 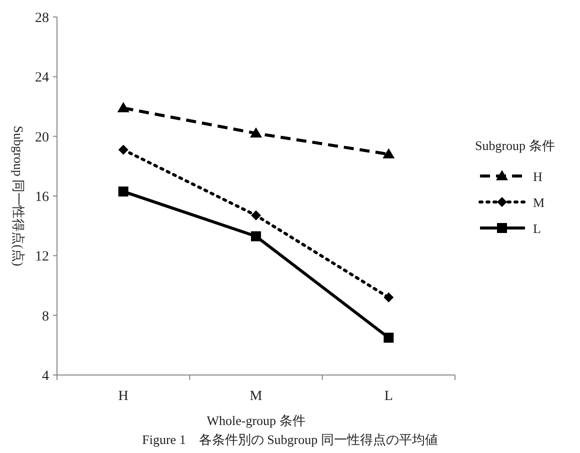 What do you see at coordinates (537, 176) in the screenshot?
I see `legend-label: H` at bounding box center [537, 176].